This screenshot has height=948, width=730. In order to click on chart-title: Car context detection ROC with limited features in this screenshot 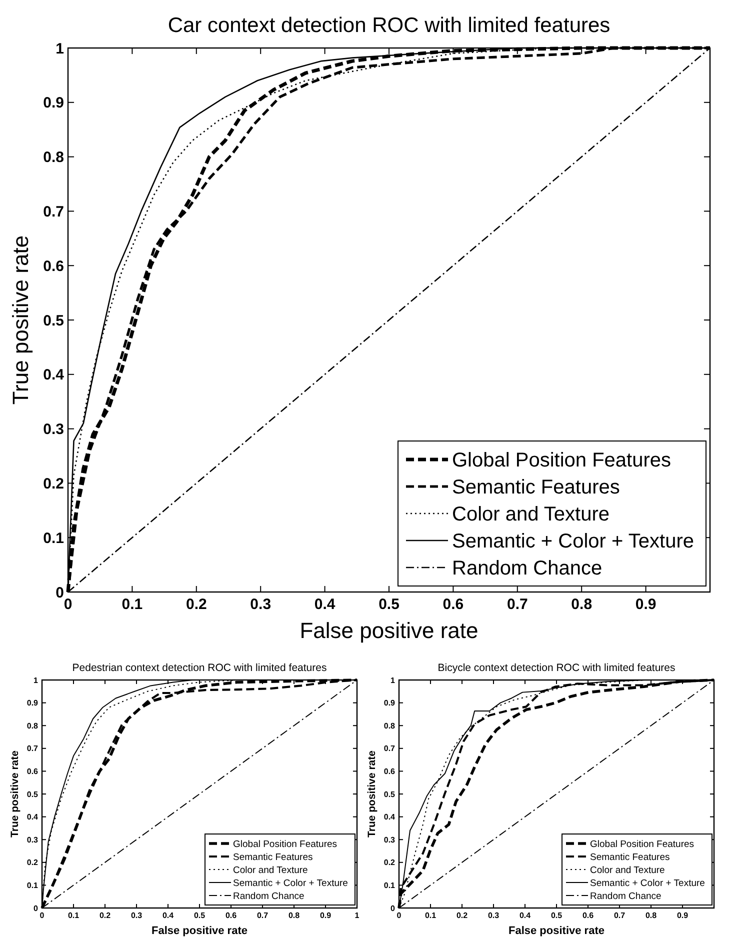, I will do `click(389, 25)`.